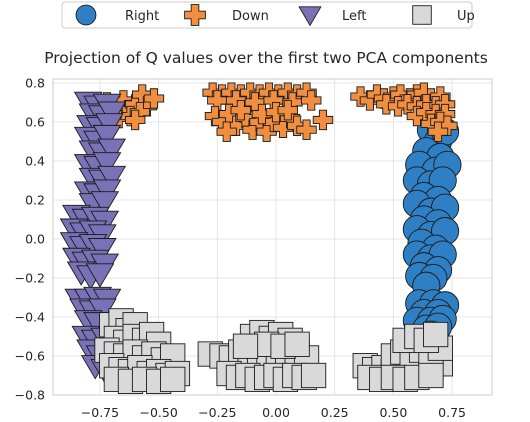  Describe the element at coordinates (217, 412) in the screenshot. I see `x-tick-label: −0.25` at that location.